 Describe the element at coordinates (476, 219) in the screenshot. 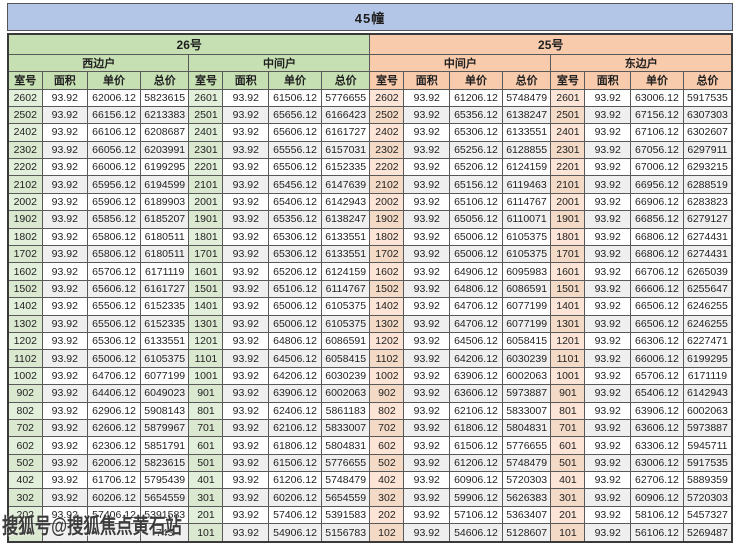

I see `unit-price-cell: 65056.12` at that location.